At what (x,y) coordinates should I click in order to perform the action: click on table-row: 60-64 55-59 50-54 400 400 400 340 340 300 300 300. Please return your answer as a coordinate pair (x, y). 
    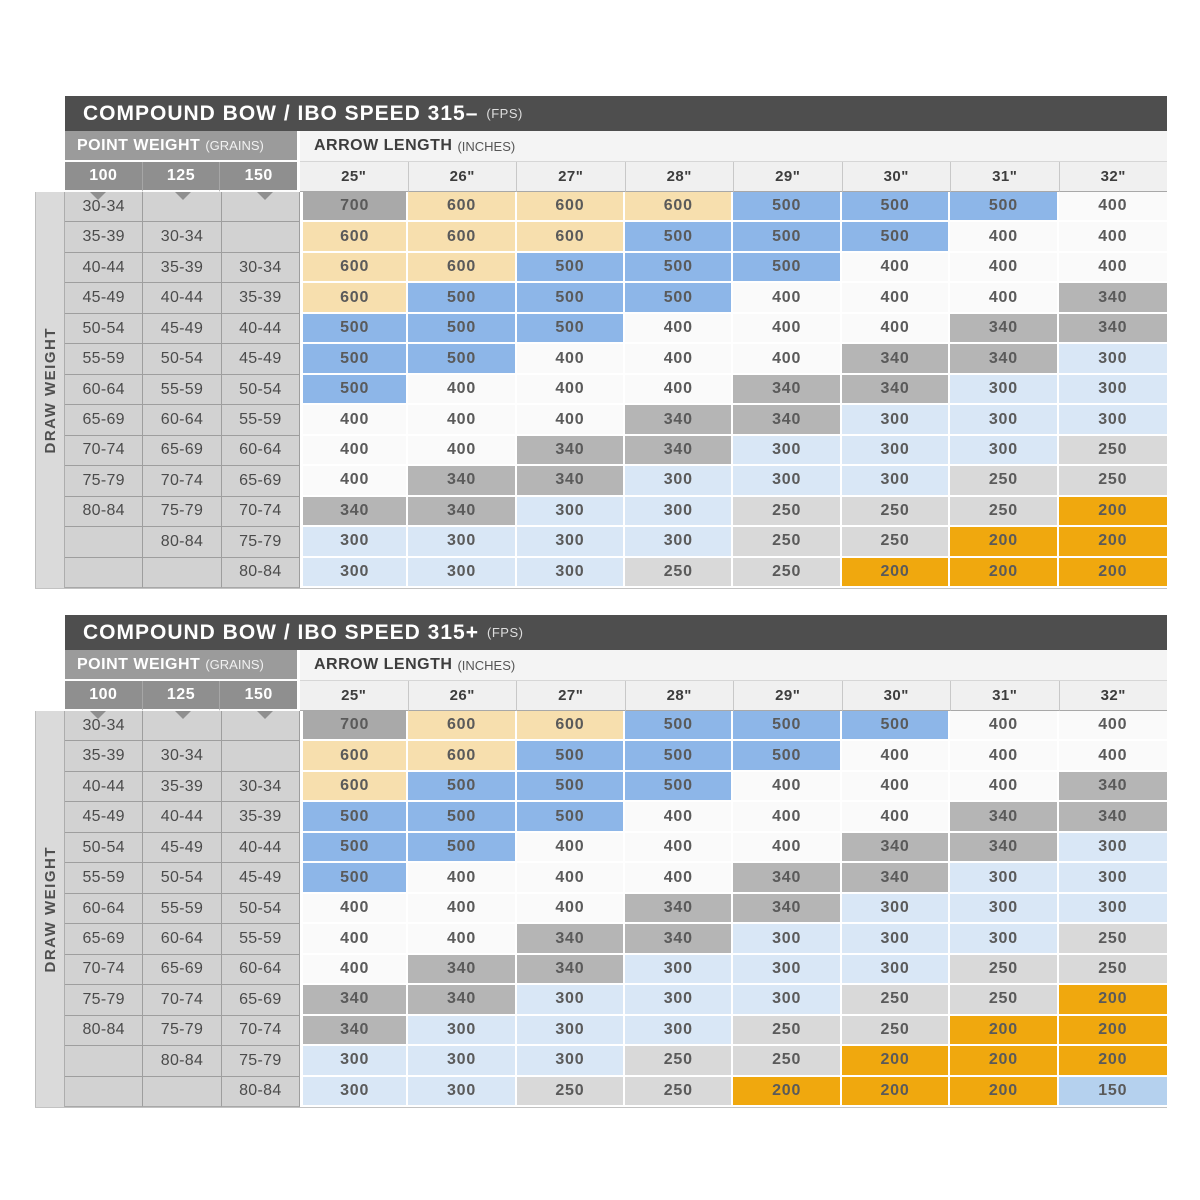
    Looking at the image, I should click on (616, 909).